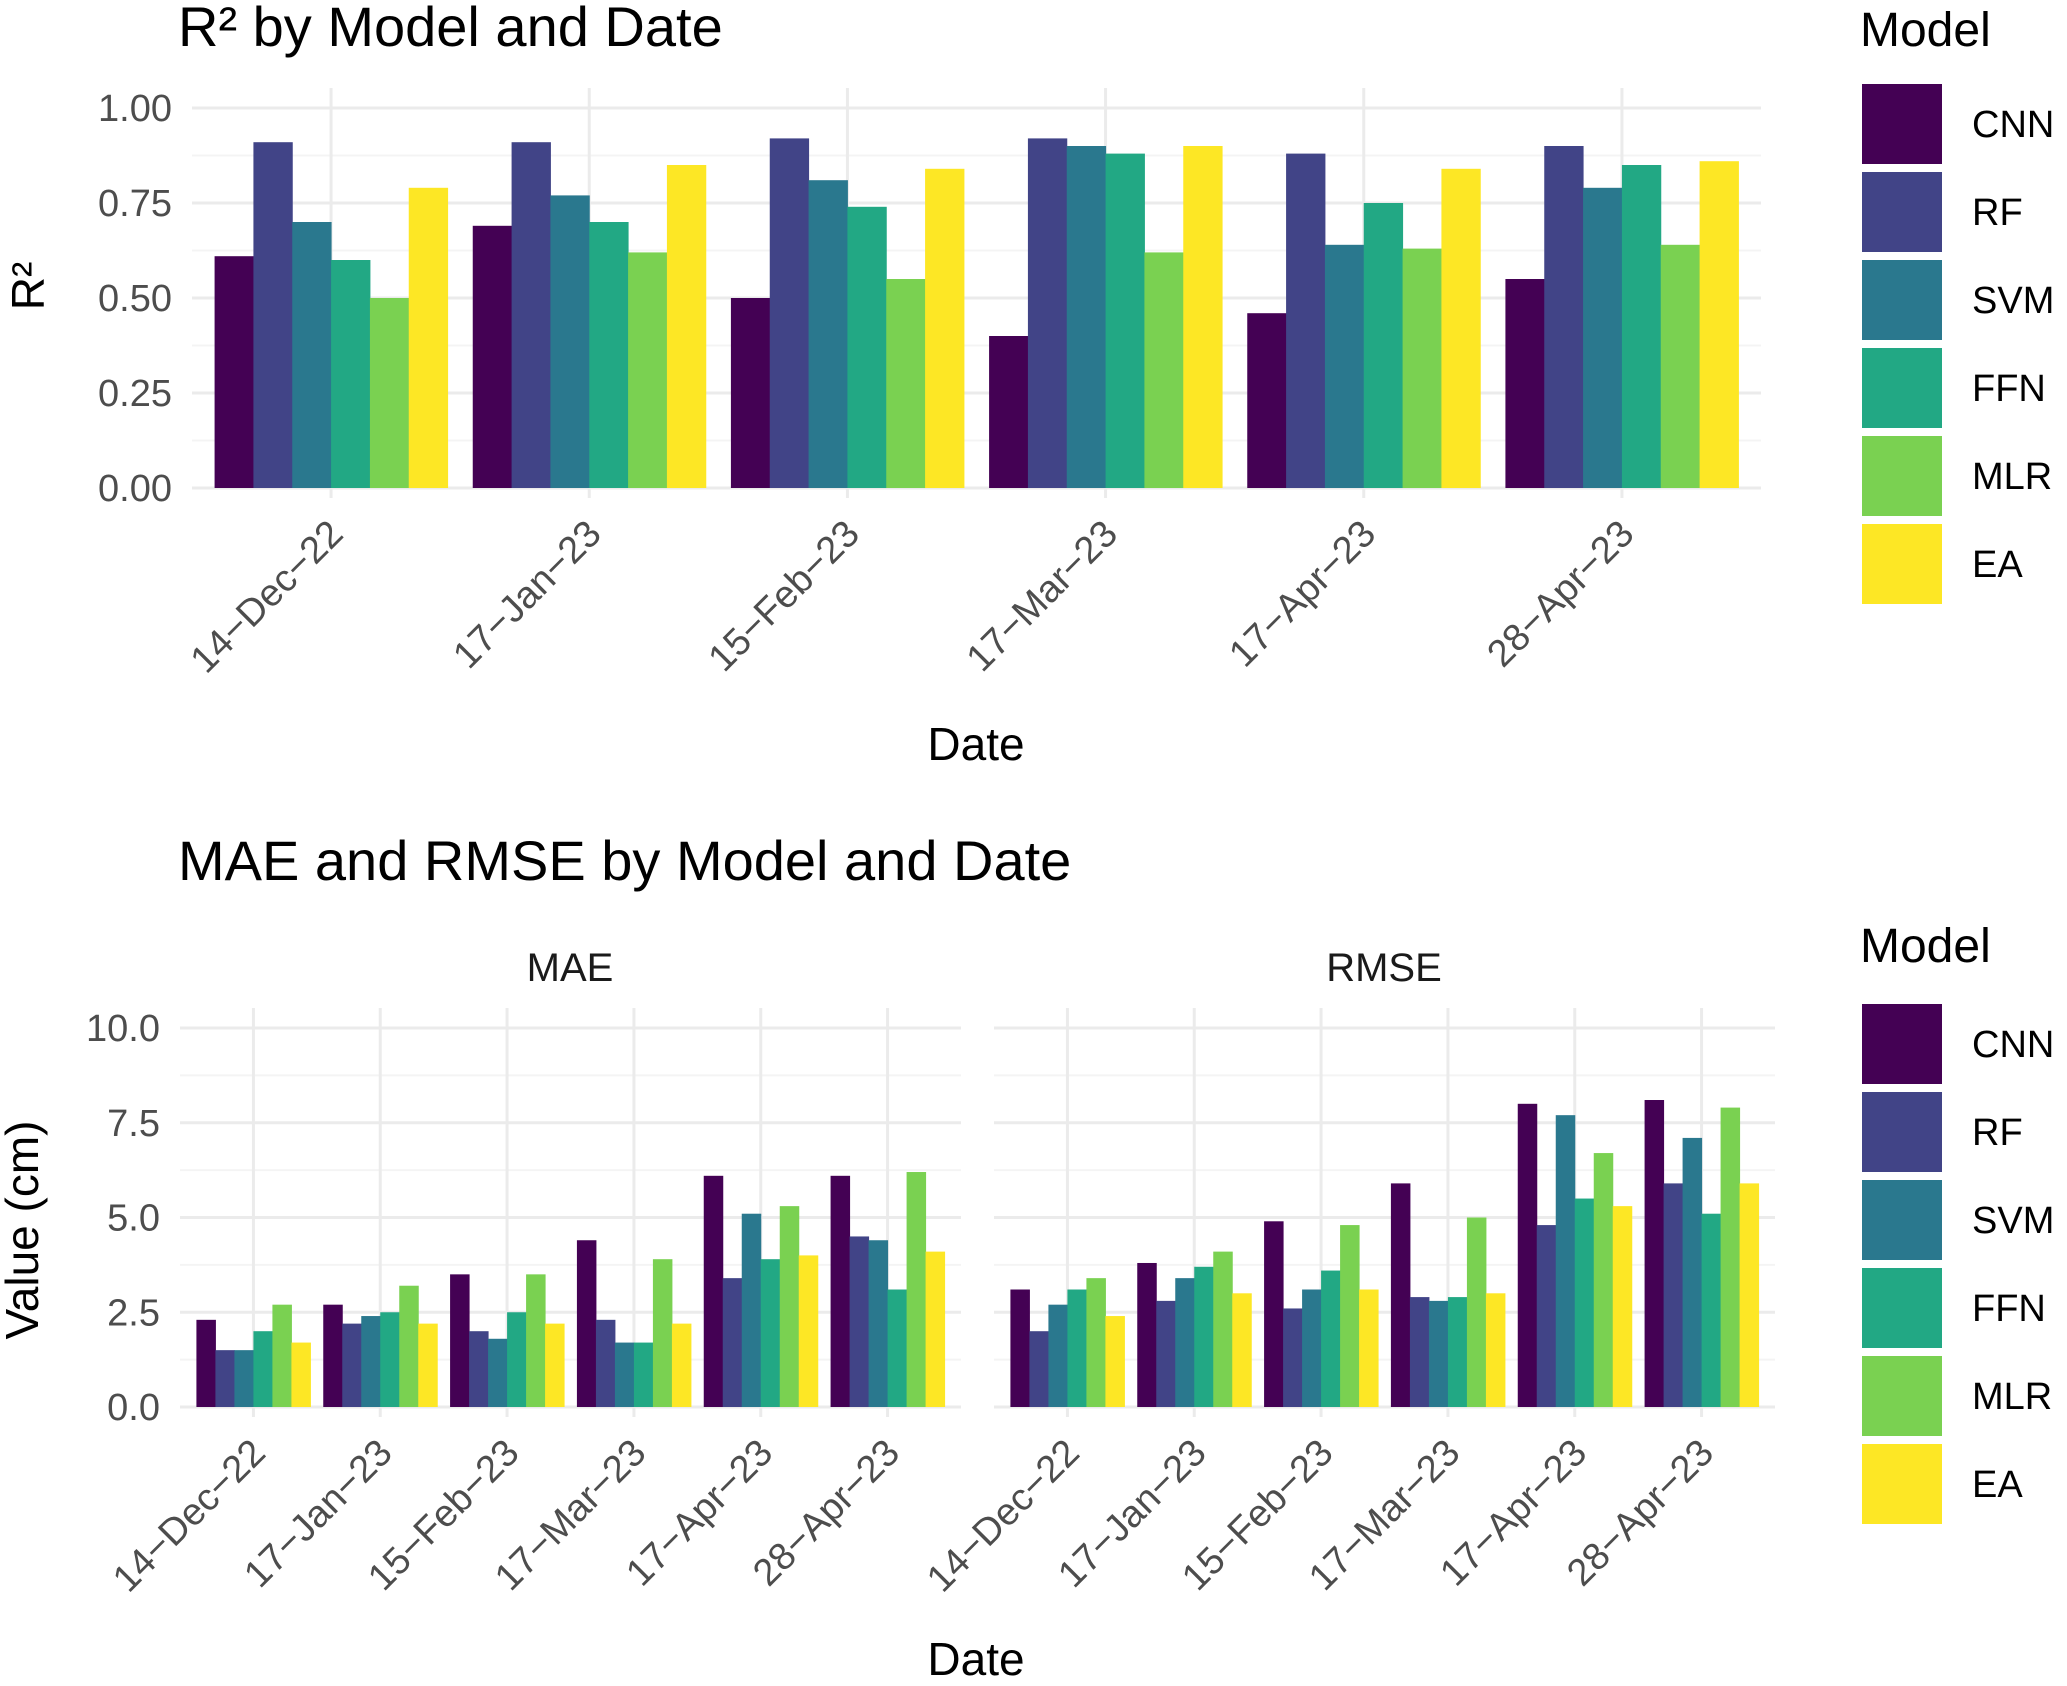 The width and height of the screenshot is (2067, 1686). Describe the element at coordinates (1925, 946) in the screenshot. I see `error-legend-title: Model` at that location.